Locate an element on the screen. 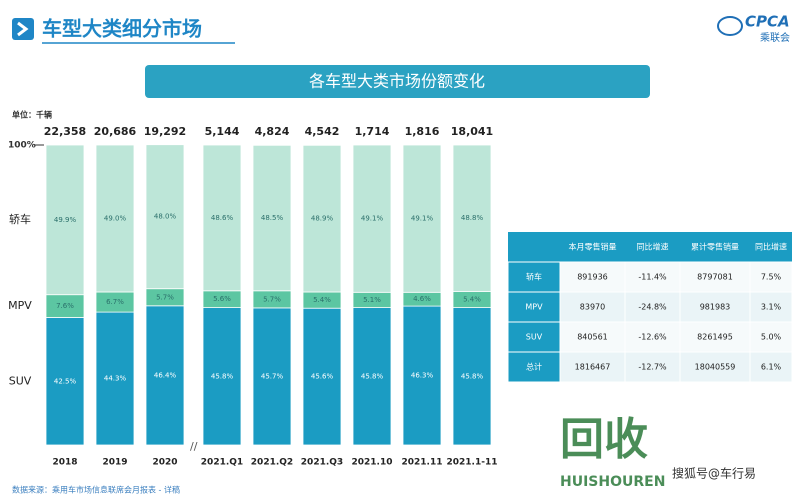 This screenshot has width=800, height=500. total-label: 1,714 is located at coordinates (372, 131).